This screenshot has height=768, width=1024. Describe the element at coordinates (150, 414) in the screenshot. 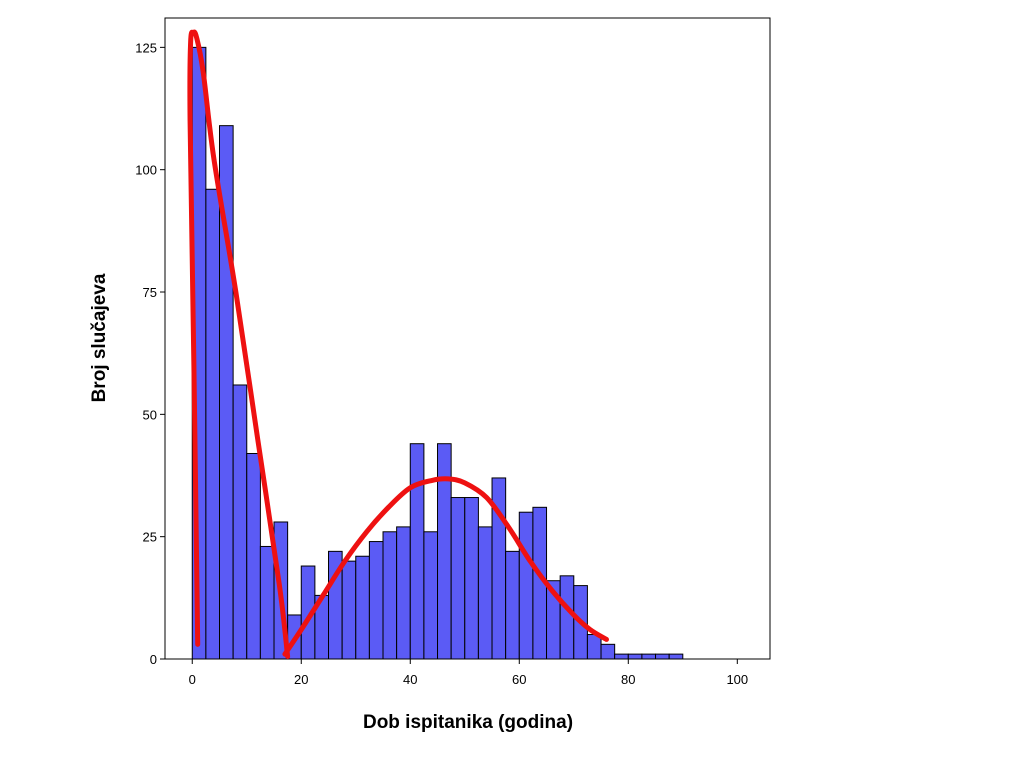

I see `y-tick-label-50: 50` at that location.